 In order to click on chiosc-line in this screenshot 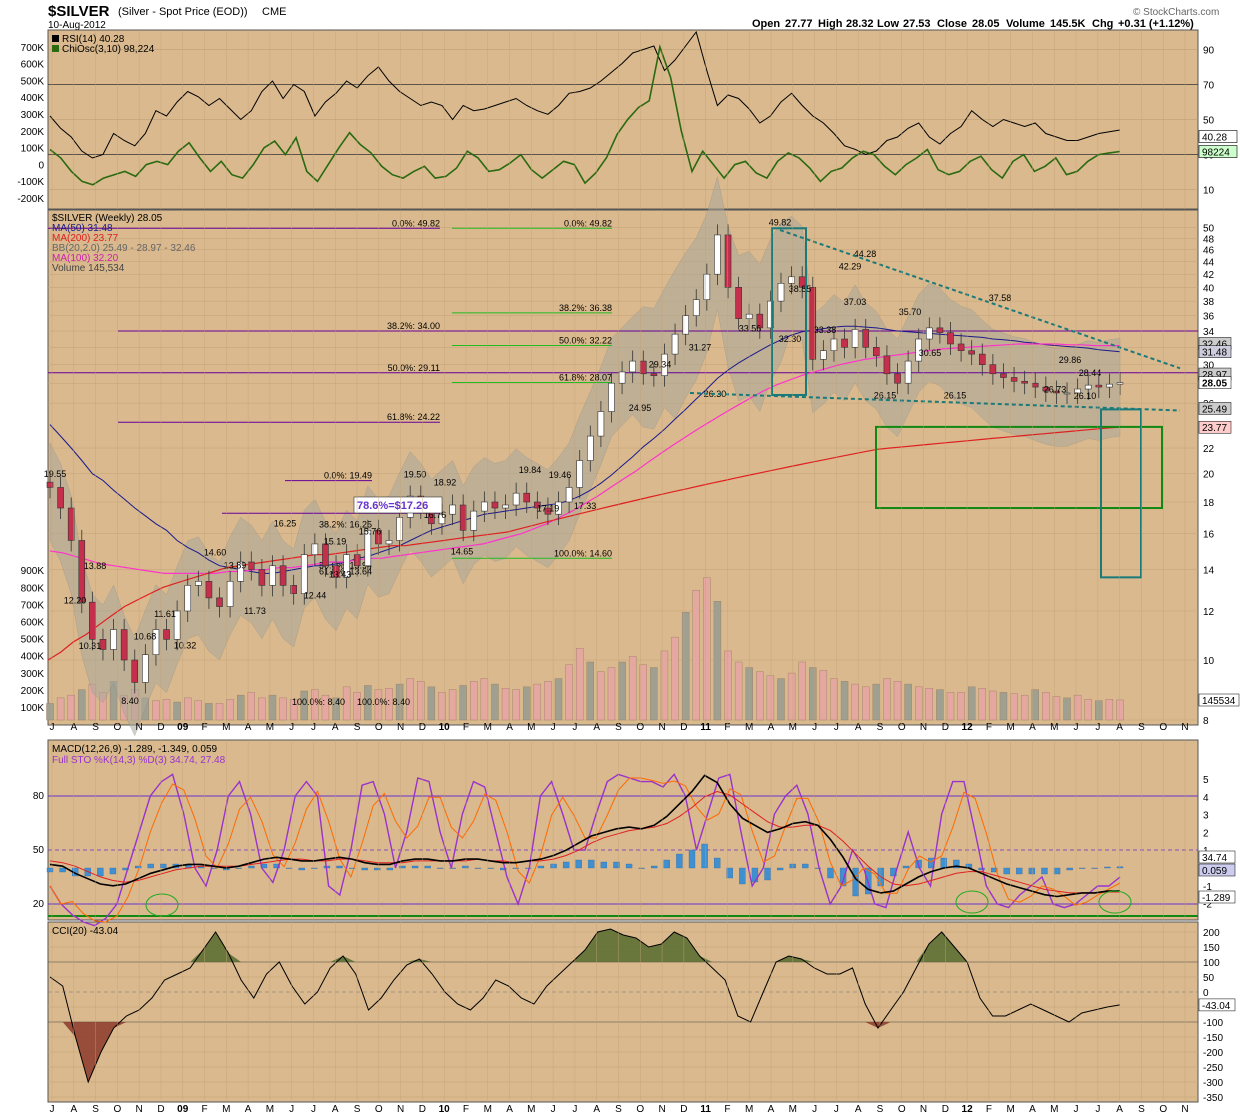, I will do `click(585, 114)`.